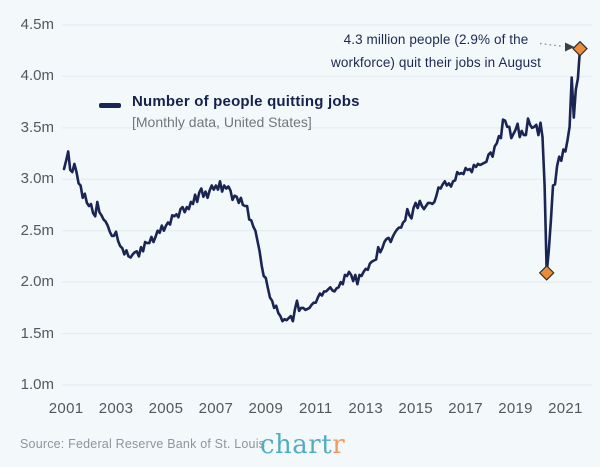  What do you see at coordinates (37, 179) in the screenshot?
I see `y-tick-label: 3.0m` at bounding box center [37, 179].